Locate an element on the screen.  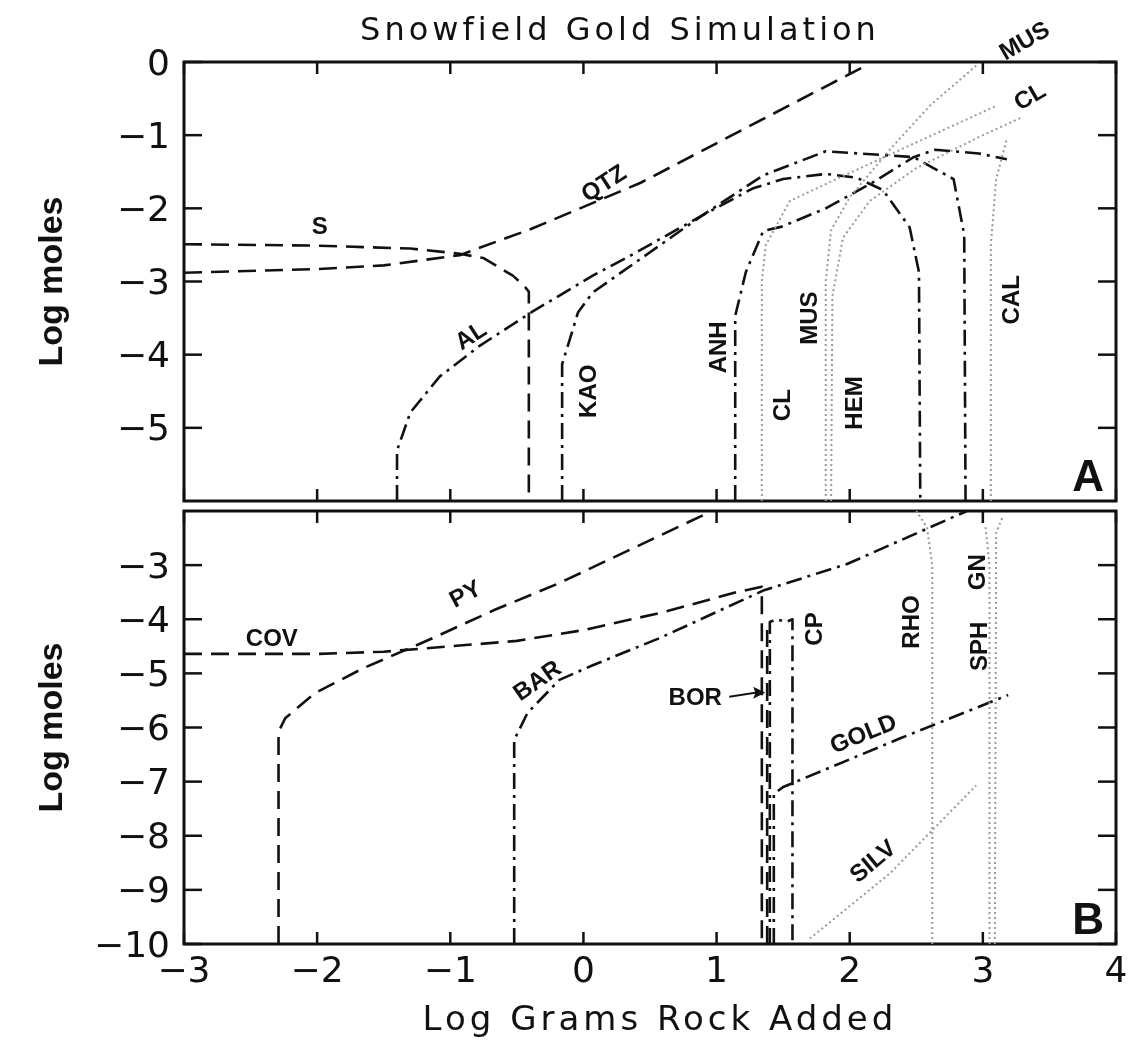
text: CP is located at coordinates (814, 629).